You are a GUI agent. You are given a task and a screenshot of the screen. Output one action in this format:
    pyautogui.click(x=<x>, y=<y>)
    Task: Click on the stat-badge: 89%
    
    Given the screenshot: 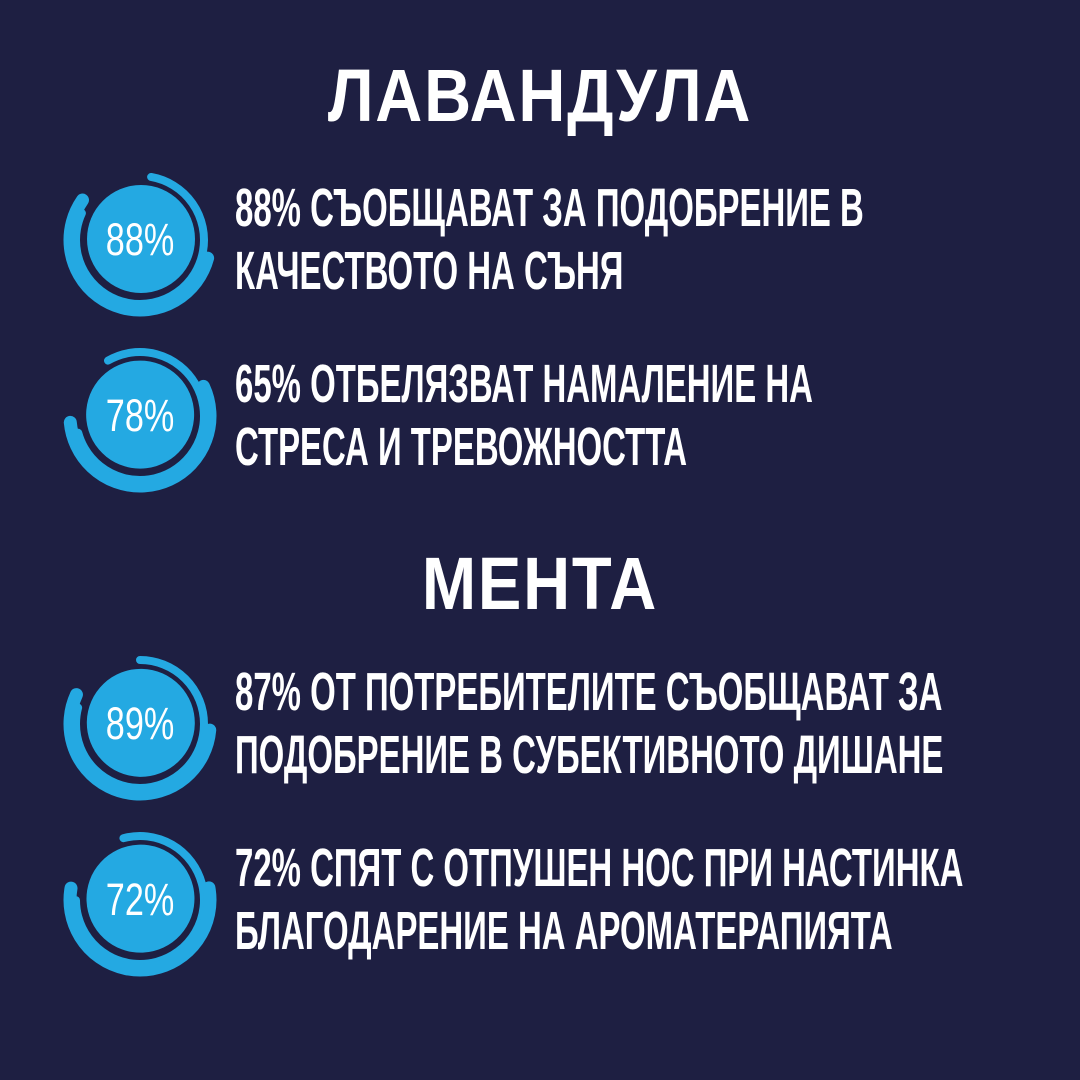 What is the action you would take?
    pyautogui.click(x=140, y=724)
    